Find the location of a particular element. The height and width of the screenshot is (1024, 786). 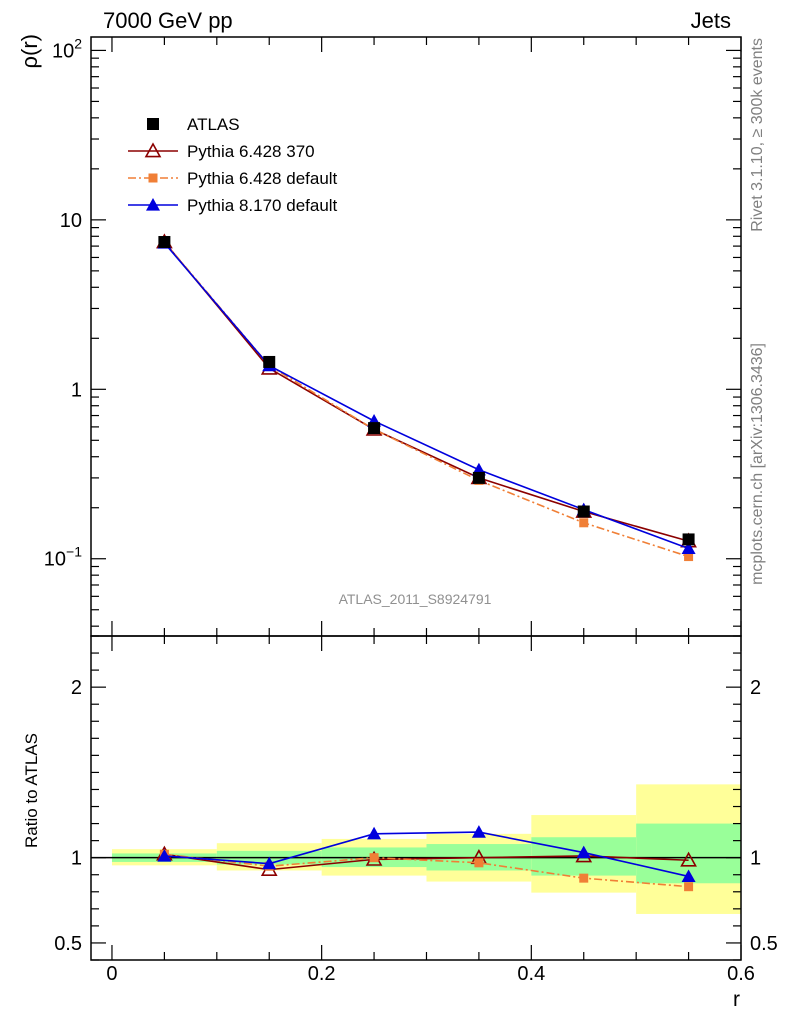

legend-label-pythia-8-170-default: Pythia 8.170 default is located at coordinates (262, 205).